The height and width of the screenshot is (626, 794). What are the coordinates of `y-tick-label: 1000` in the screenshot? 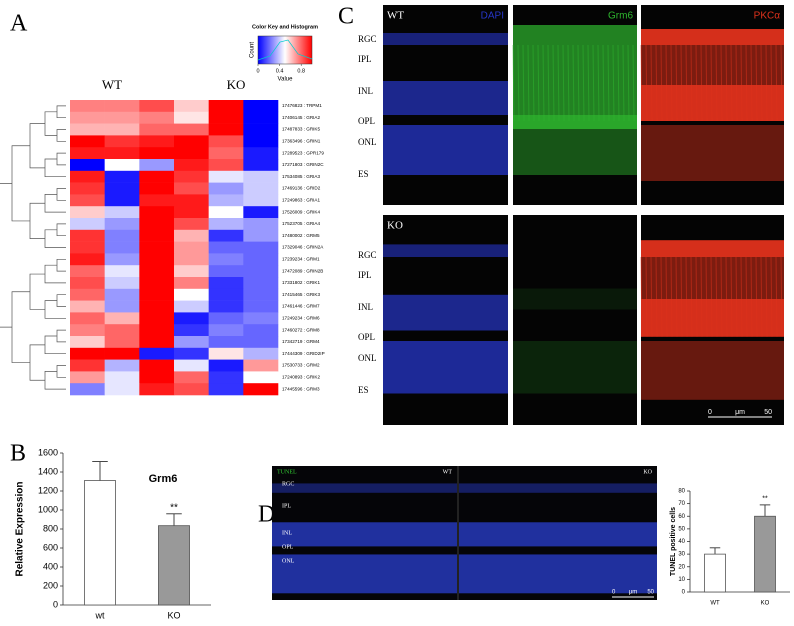 It's located at (48, 509).